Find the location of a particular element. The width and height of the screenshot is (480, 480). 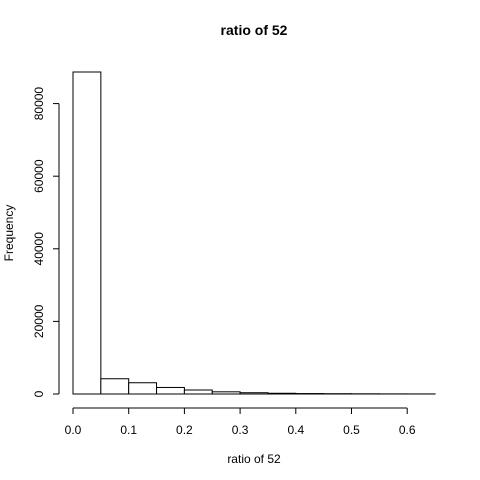

y-tick-label: 0 is located at coordinates (39, 393).